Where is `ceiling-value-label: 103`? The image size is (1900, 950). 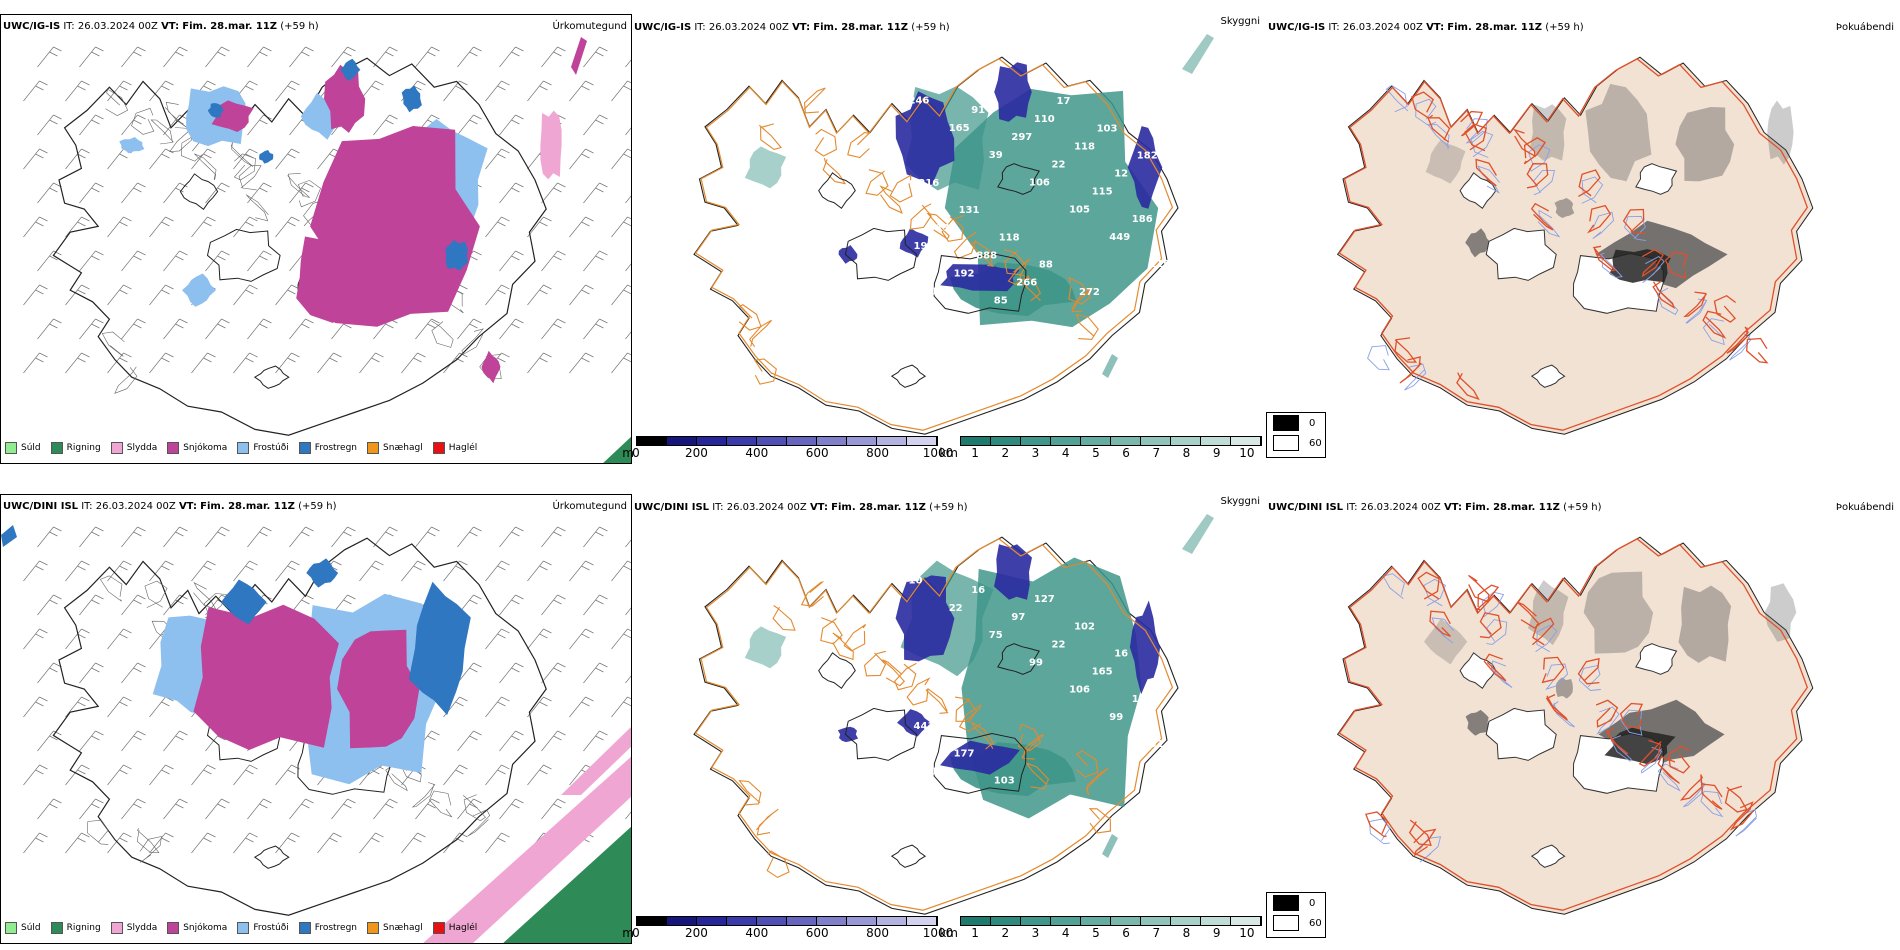 ceiling-value-label: 103 is located at coordinates (1107, 128).